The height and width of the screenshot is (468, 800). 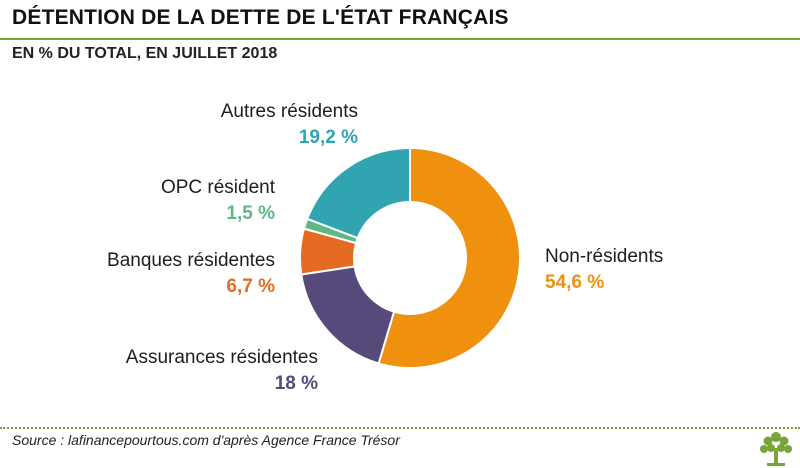 What do you see at coordinates (250, 286) in the screenshot?
I see `slice-value-banques-residentes: 6,7 %` at bounding box center [250, 286].